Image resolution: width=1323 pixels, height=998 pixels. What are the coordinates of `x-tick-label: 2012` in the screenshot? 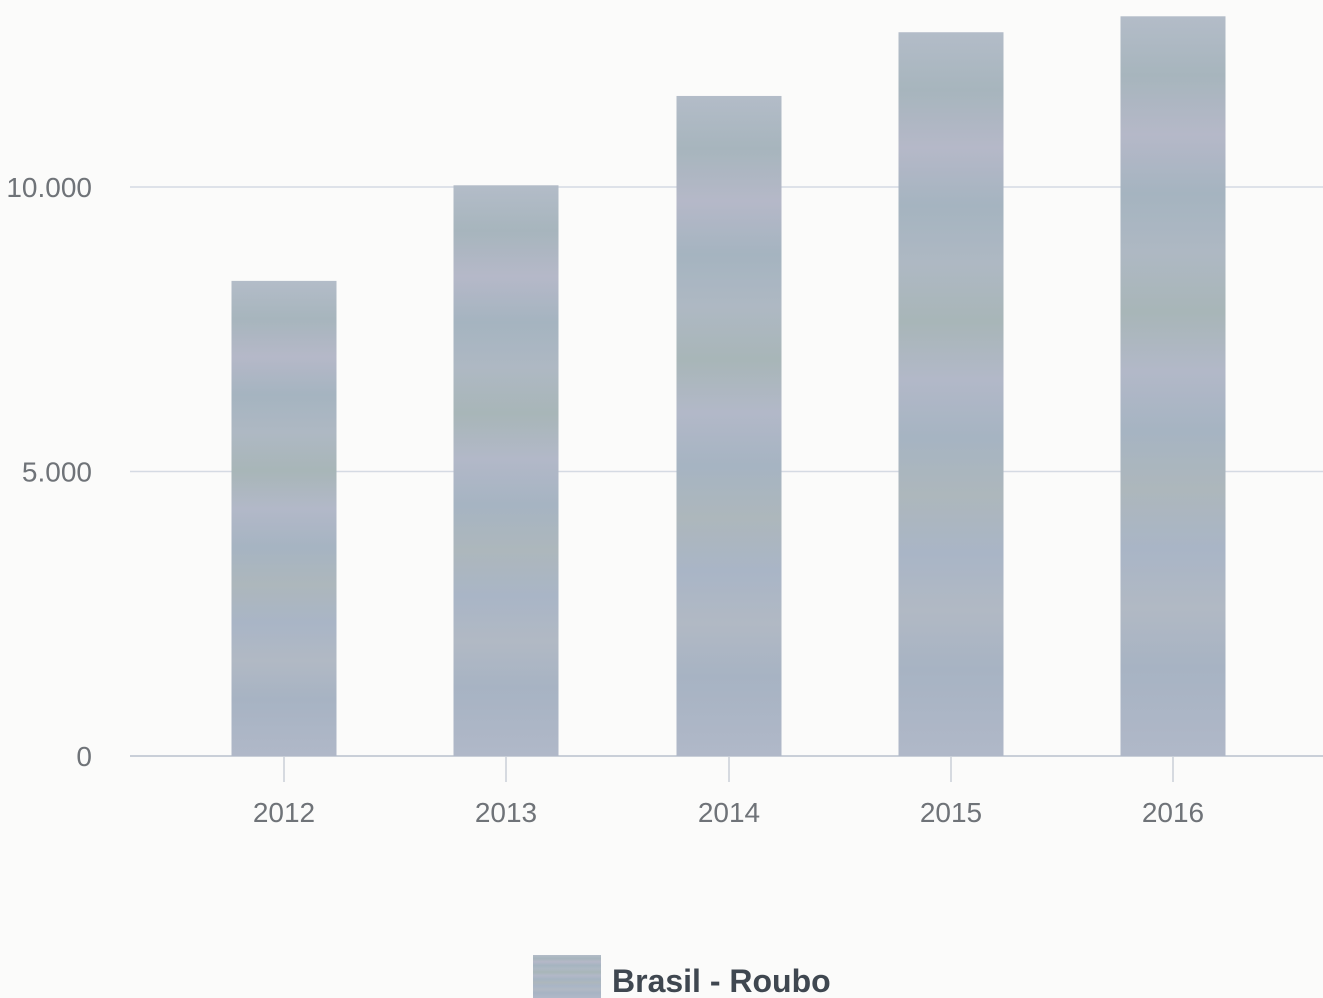 It's located at (284, 812).